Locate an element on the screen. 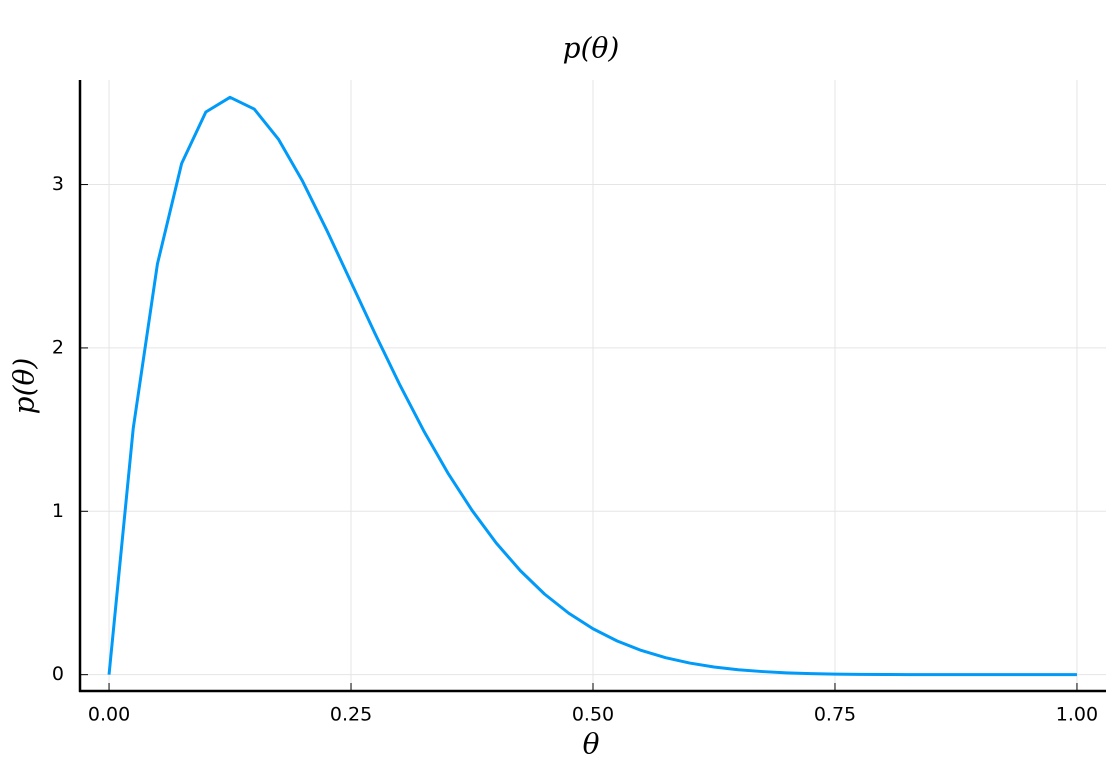 This screenshot has width=1118, height=772. y-tick-label: 1 is located at coordinates (58, 511).